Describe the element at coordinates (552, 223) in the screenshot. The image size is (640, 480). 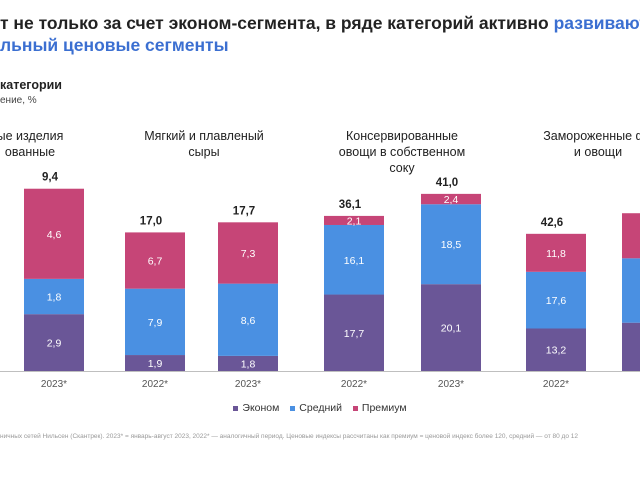
I see `bar-total-label: 42,6` at that location.